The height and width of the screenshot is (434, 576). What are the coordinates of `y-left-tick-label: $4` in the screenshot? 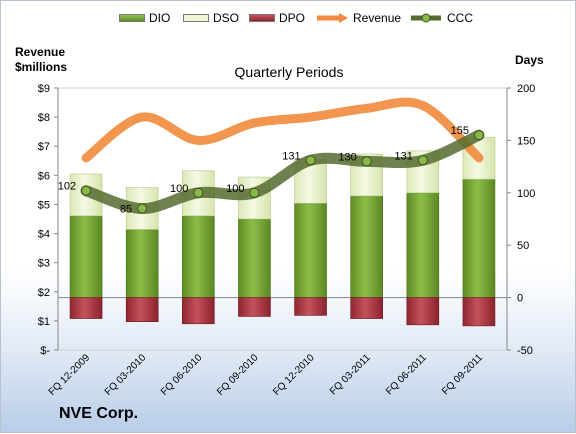 It's located at (44, 235).